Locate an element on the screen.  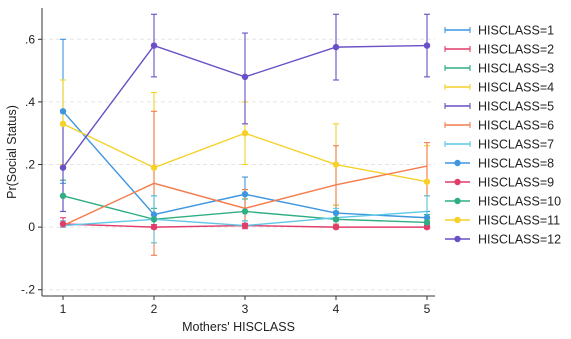
legend-item: HISCLASS=9 is located at coordinates (499, 183).